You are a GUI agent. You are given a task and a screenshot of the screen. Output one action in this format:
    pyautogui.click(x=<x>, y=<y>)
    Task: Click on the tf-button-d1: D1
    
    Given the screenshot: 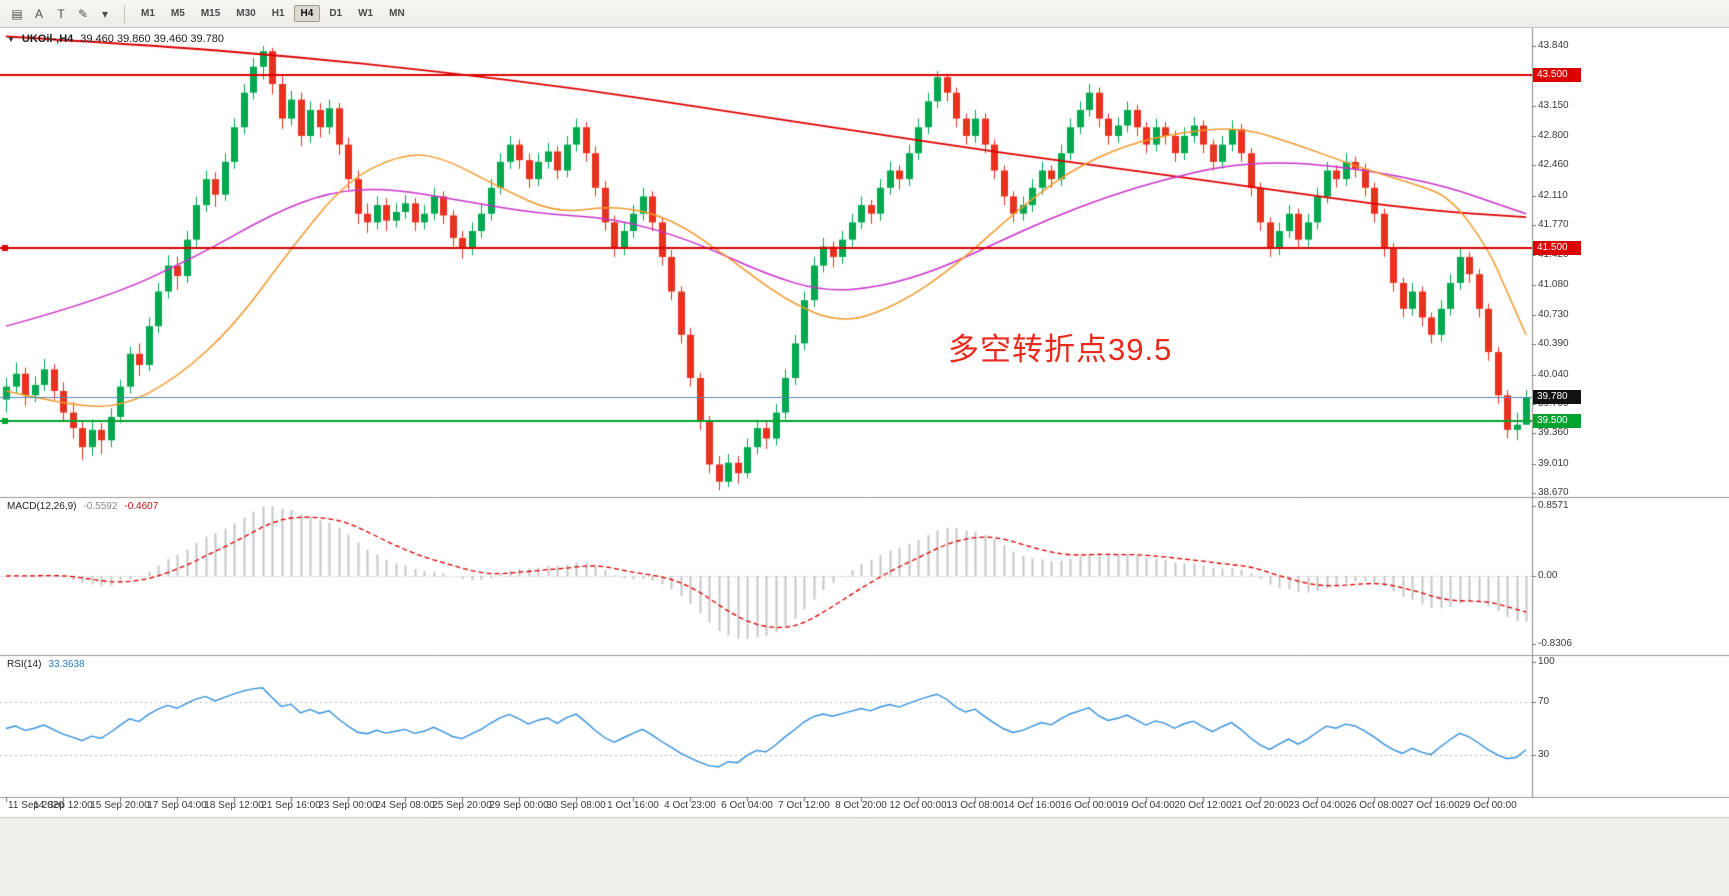 What is the action you would take?
    pyautogui.click(x=336, y=13)
    